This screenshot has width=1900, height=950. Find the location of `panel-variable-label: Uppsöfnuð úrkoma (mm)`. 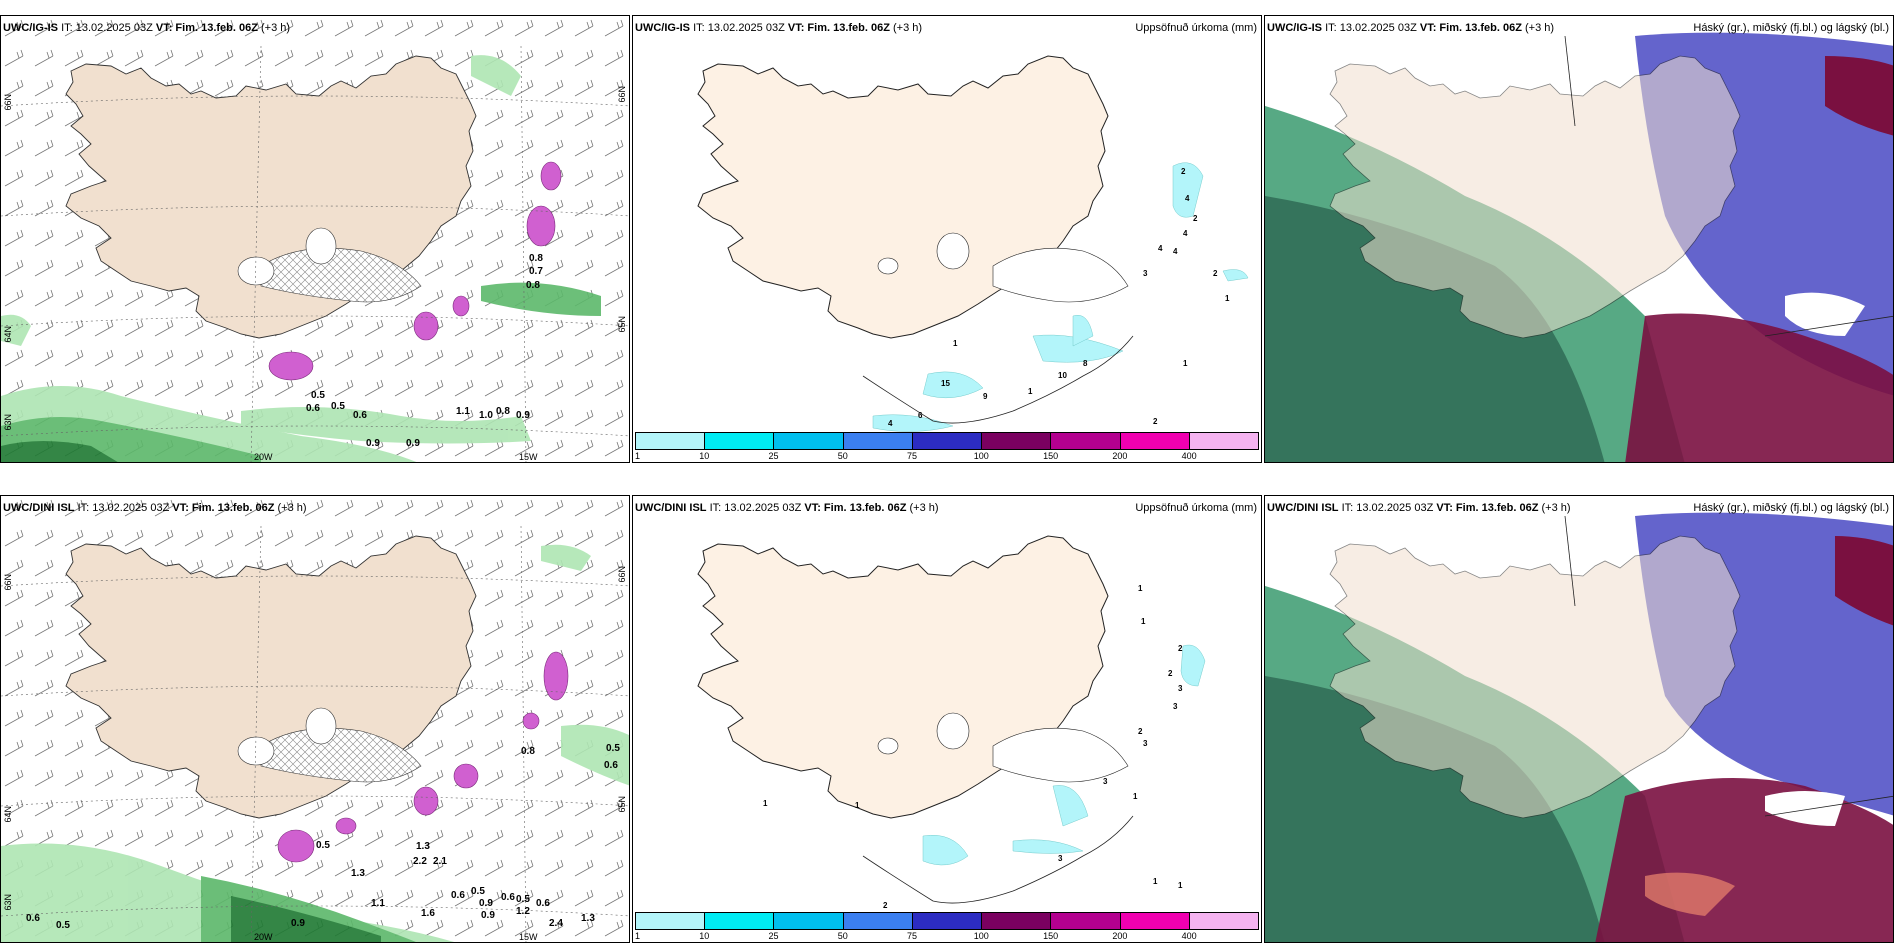

panel-variable-label: Uppsöfnuð úrkoma (mm) is located at coordinates (1196, 508).